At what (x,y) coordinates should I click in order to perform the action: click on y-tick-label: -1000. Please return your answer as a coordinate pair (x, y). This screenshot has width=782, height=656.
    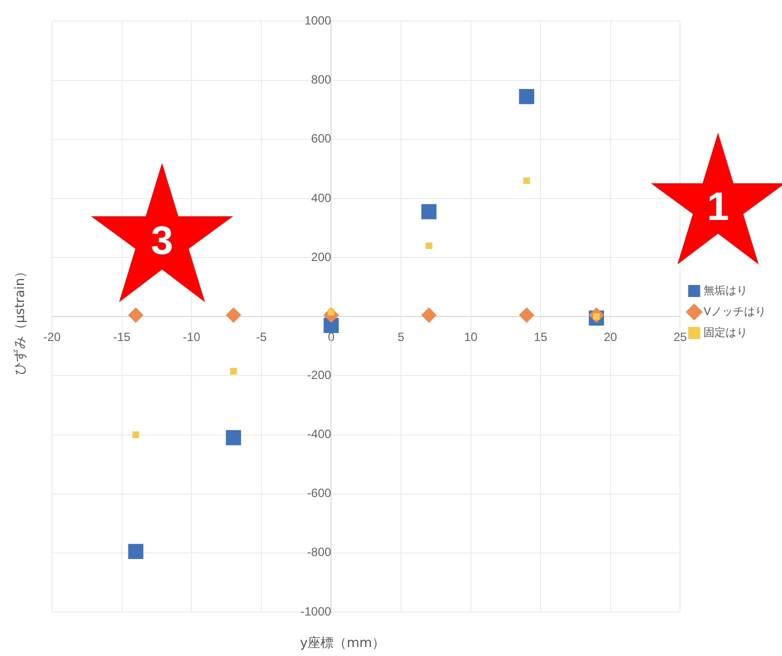
    Looking at the image, I should click on (316, 611).